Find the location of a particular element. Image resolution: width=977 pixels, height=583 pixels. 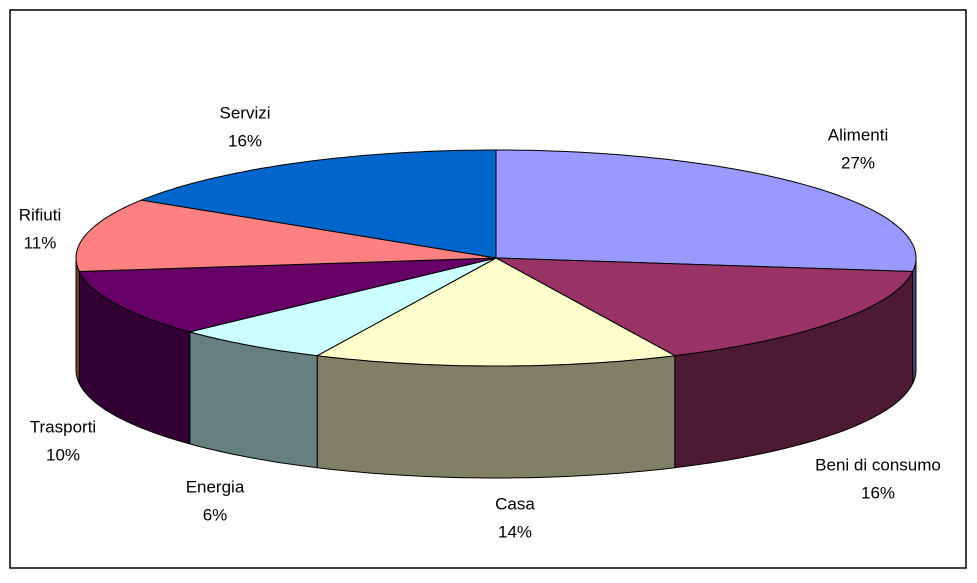

slice-value-label: 6% is located at coordinates (215, 514).